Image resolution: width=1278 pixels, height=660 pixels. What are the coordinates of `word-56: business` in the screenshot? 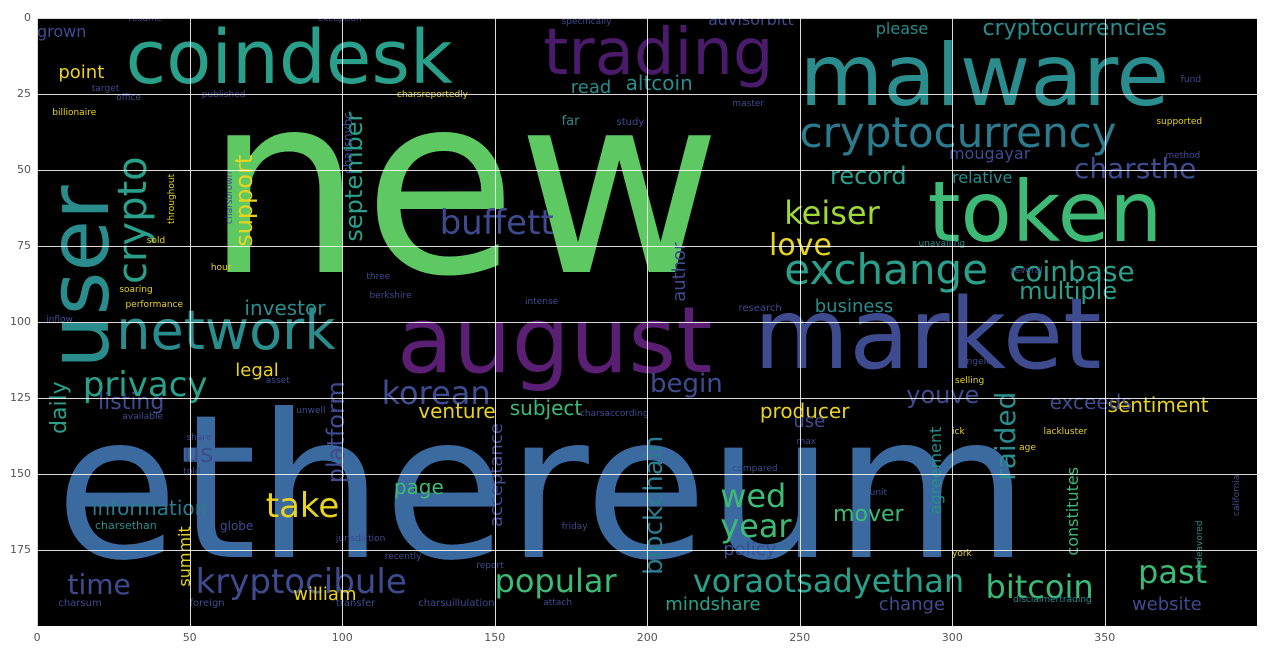 It's located at (854, 306).